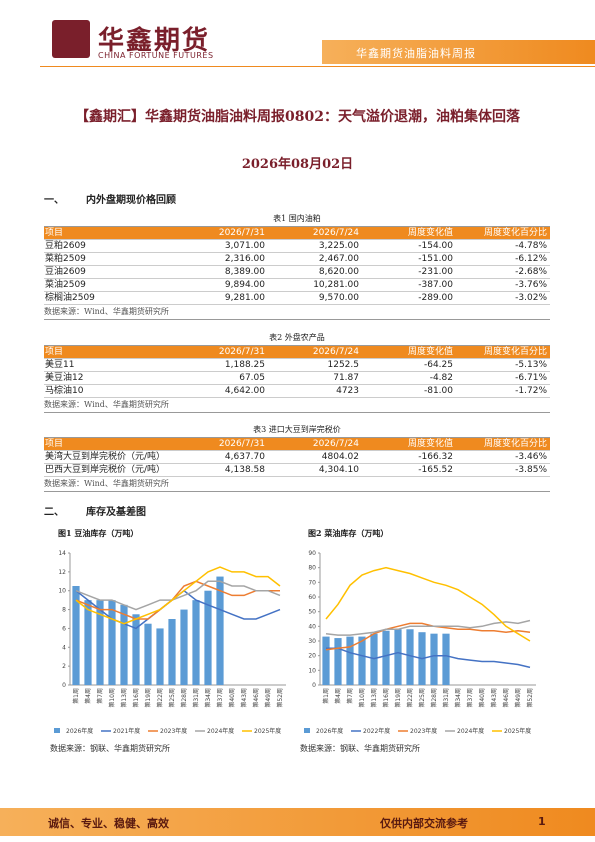 The height and width of the screenshot is (842, 595). I want to click on header-bar, so click(458, 52).